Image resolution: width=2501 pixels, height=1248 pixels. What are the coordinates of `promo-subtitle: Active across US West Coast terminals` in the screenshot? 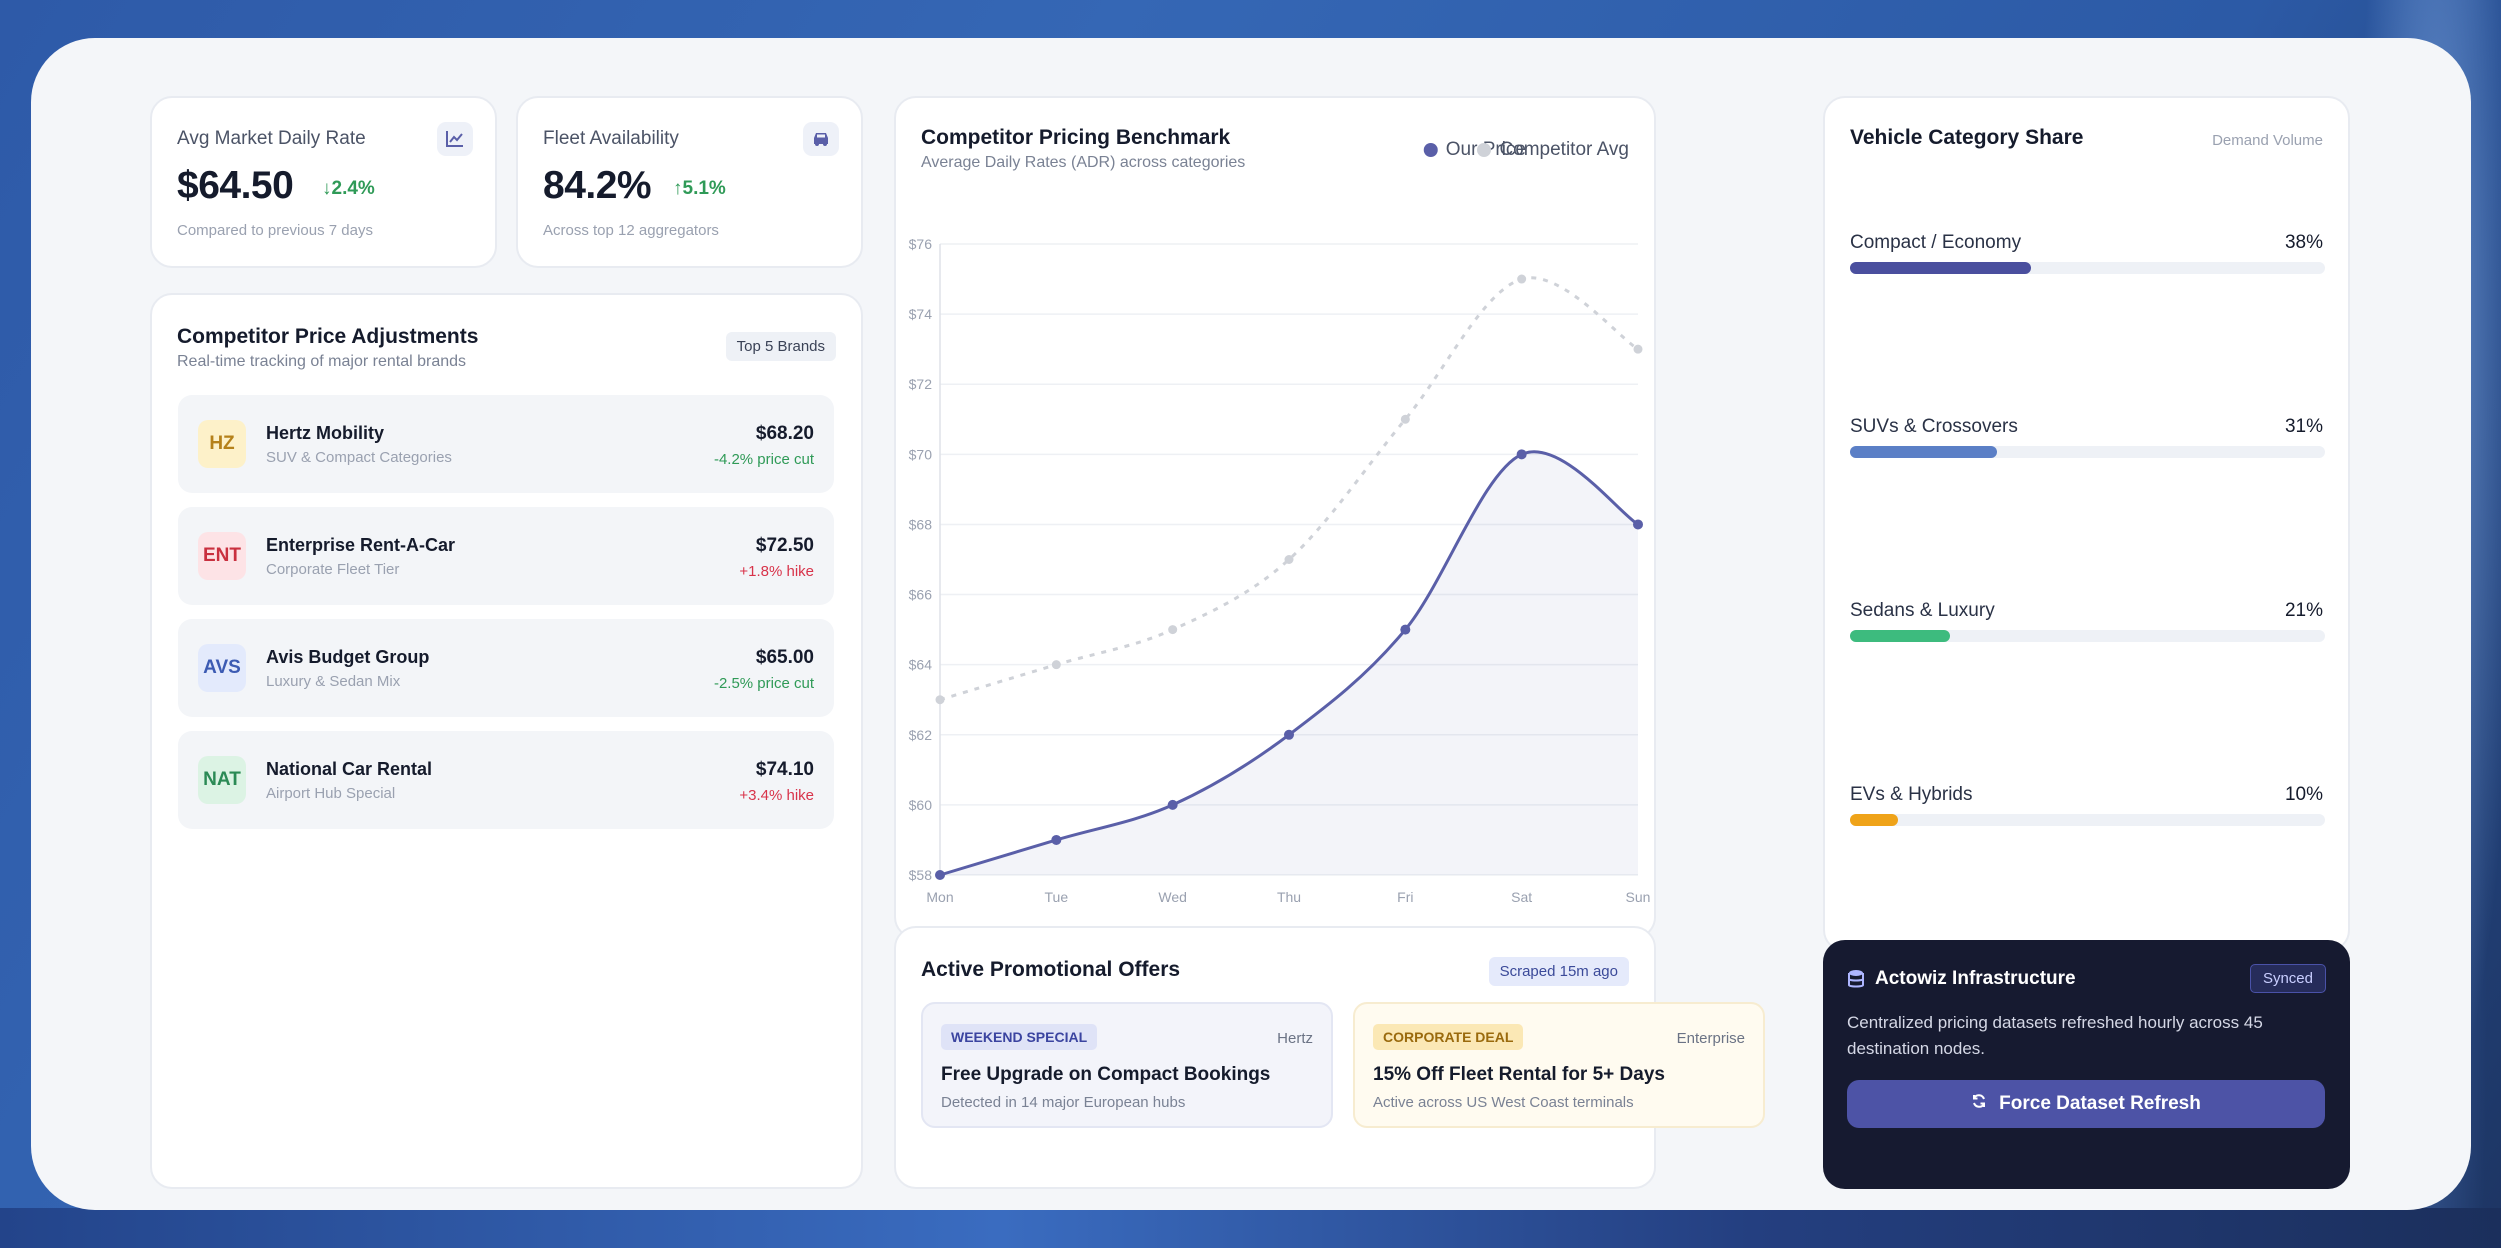 It's located at (1503, 1102).